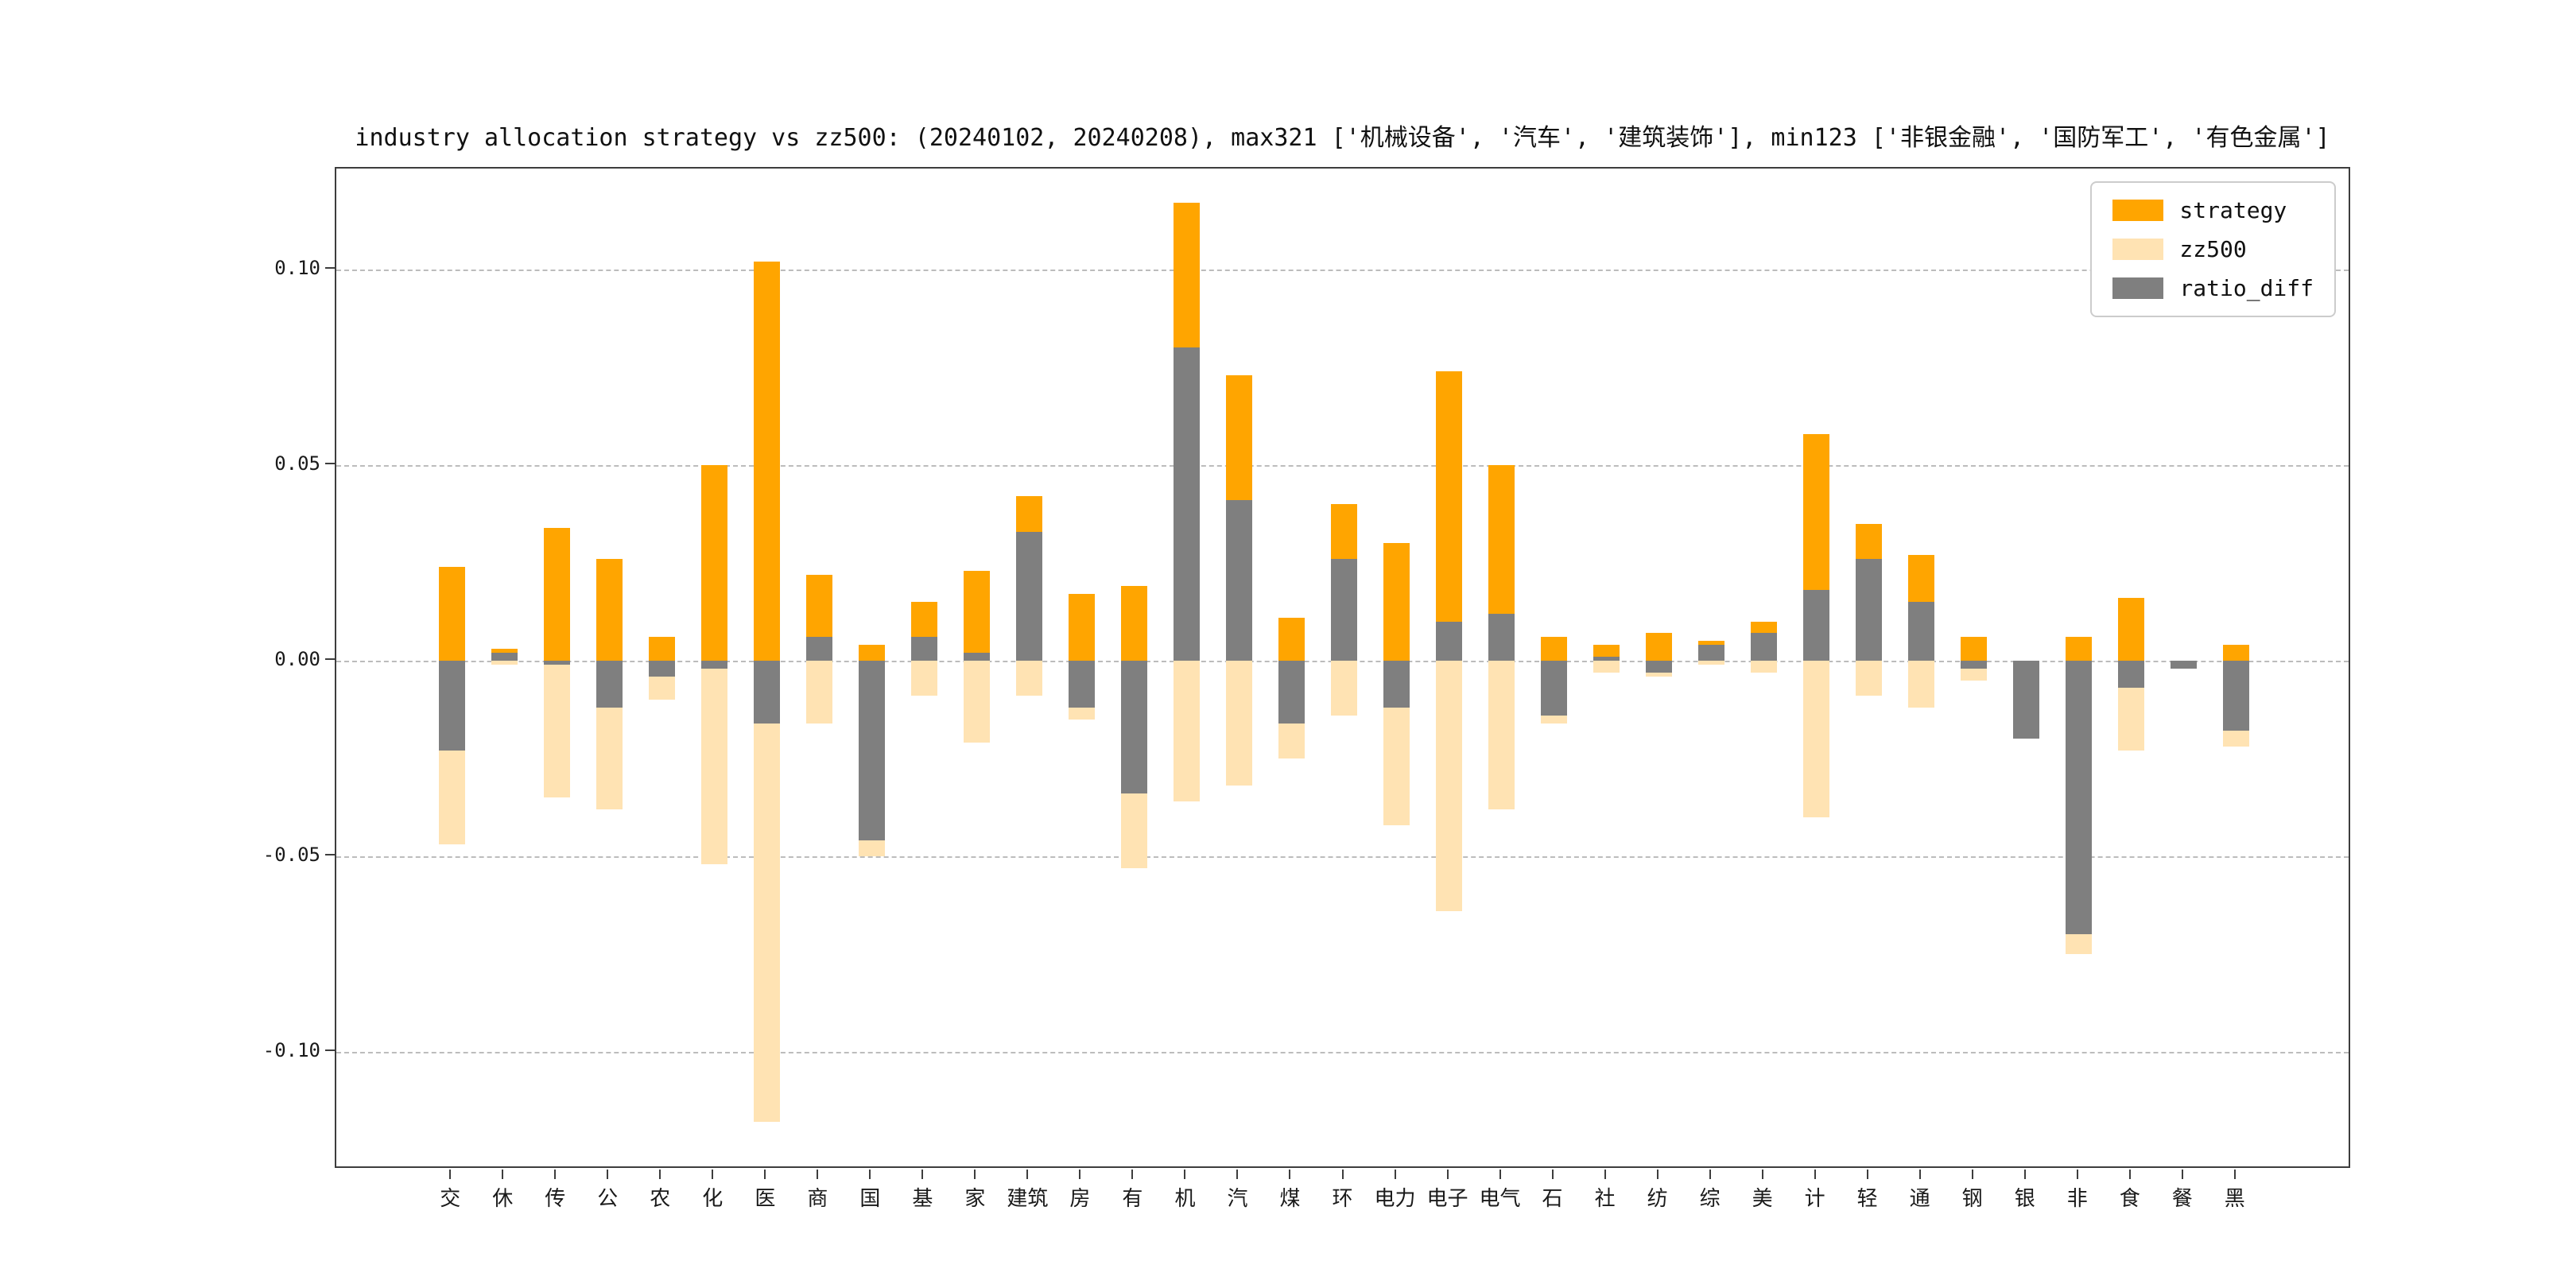  I want to click on bar-strategy-电子, so click(1450, 515).